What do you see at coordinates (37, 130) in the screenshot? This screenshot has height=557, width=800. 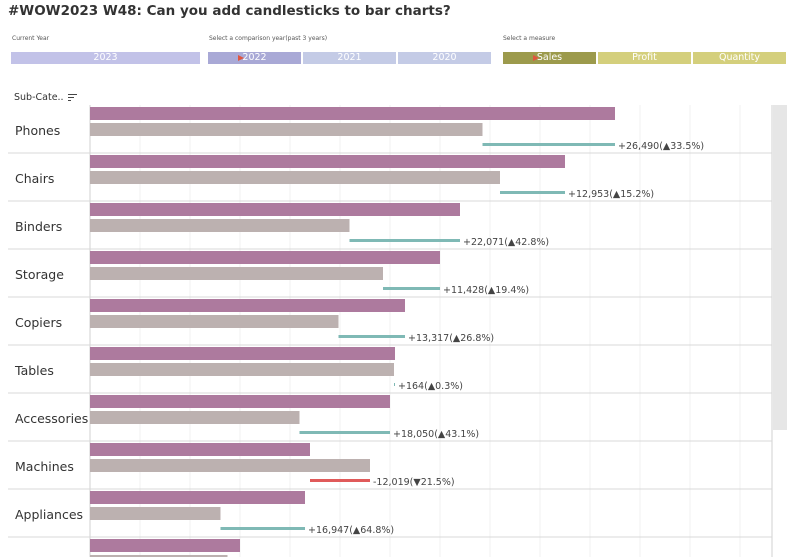 I see `category-label: Phones` at bounding box center [37, 130].